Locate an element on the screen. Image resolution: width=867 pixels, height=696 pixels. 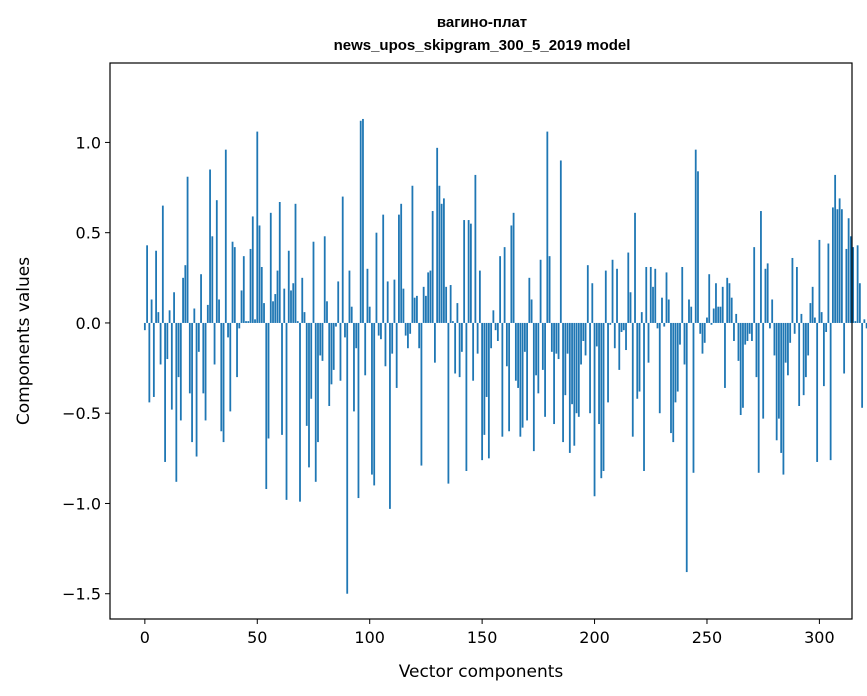
x-axis-label: Vector components is located at coordinates (481, 672).